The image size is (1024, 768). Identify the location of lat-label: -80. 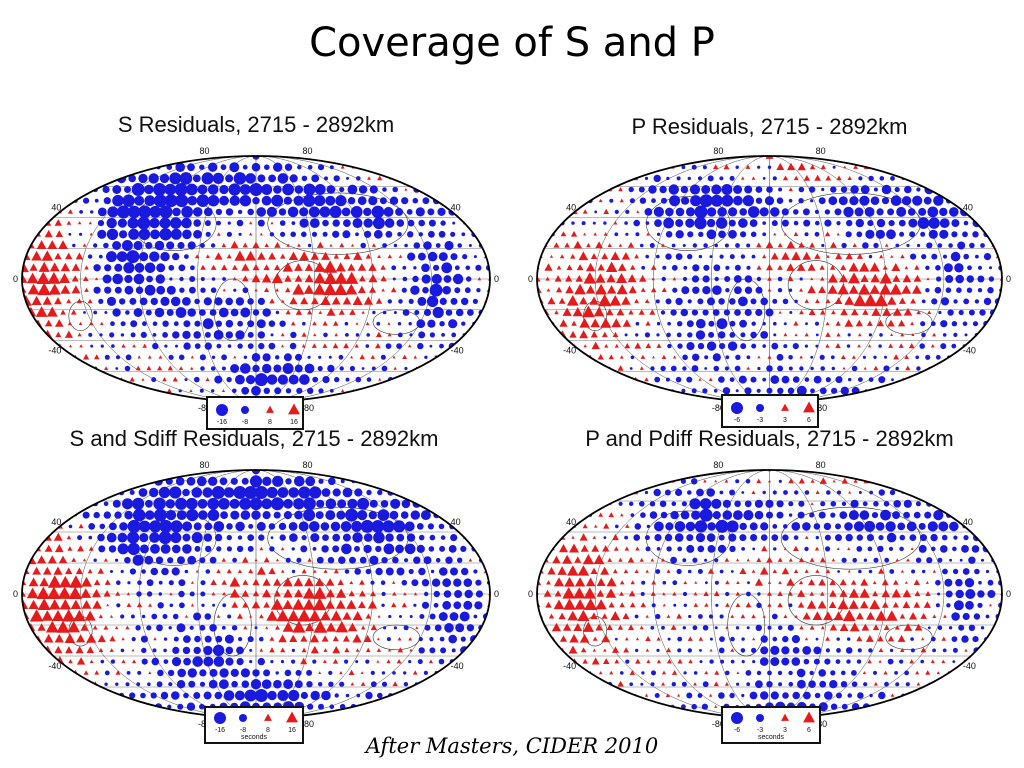
(307, 724).